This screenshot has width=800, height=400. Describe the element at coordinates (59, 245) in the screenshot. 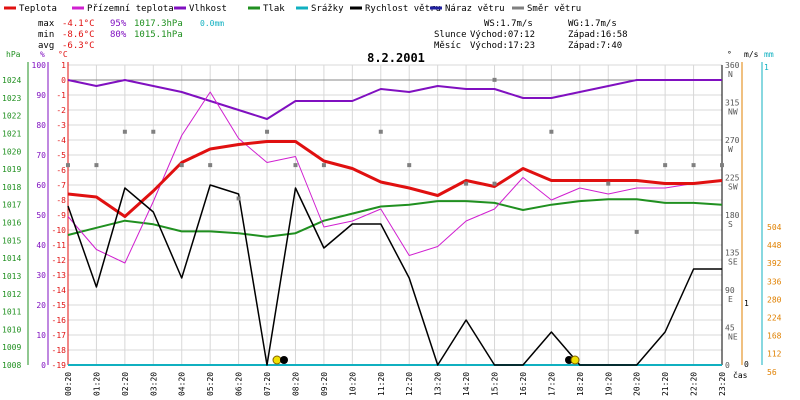

I see `temperature-tick-label: -11` at that location.